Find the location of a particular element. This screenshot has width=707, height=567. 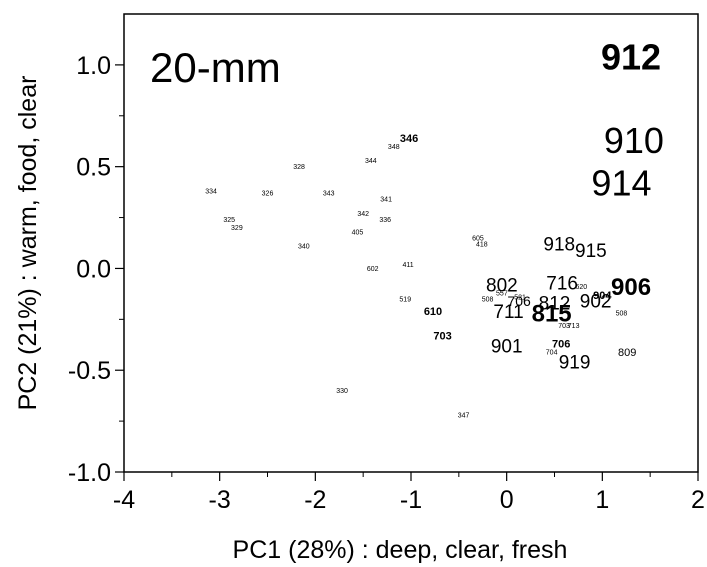

y-axis-label: PC2 (21%) : warm, food, clear is located at coordinates (28, 243).